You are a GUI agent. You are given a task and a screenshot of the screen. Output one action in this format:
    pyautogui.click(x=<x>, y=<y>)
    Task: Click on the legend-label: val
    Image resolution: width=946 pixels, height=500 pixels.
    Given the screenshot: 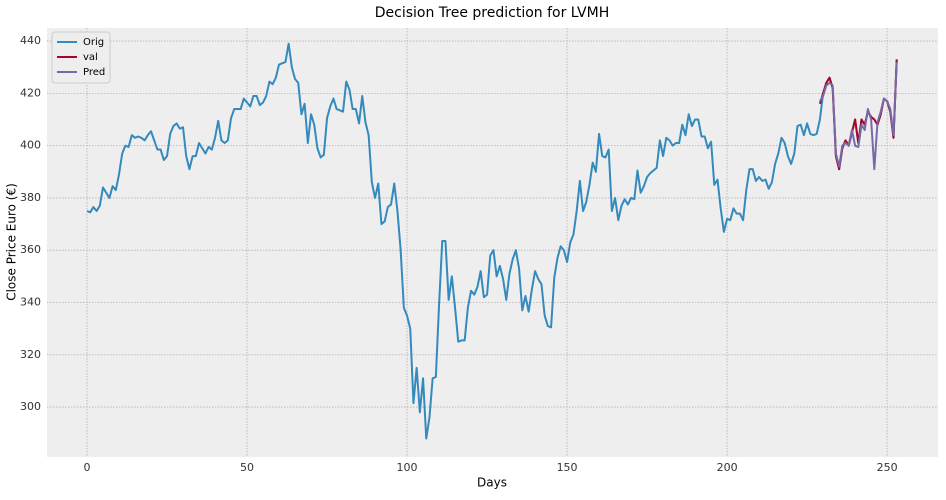 What is the action you would take?
    pyautogui.click(x=90, y=57)
    